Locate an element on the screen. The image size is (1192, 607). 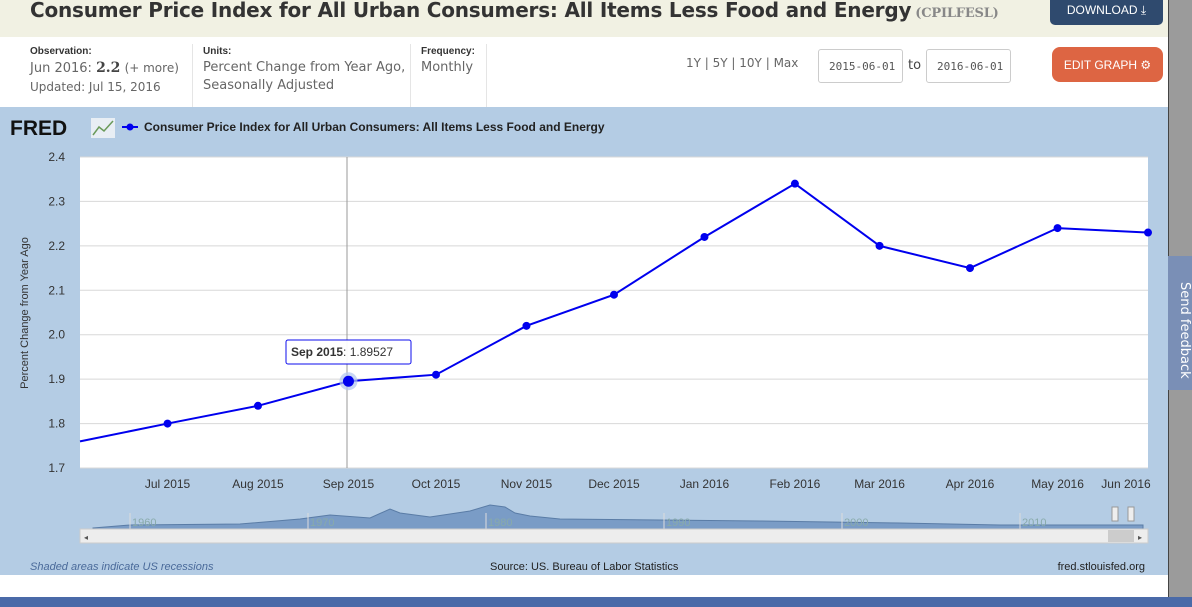
y-tick-label: 2.0 is located at coordinates (56, 335).